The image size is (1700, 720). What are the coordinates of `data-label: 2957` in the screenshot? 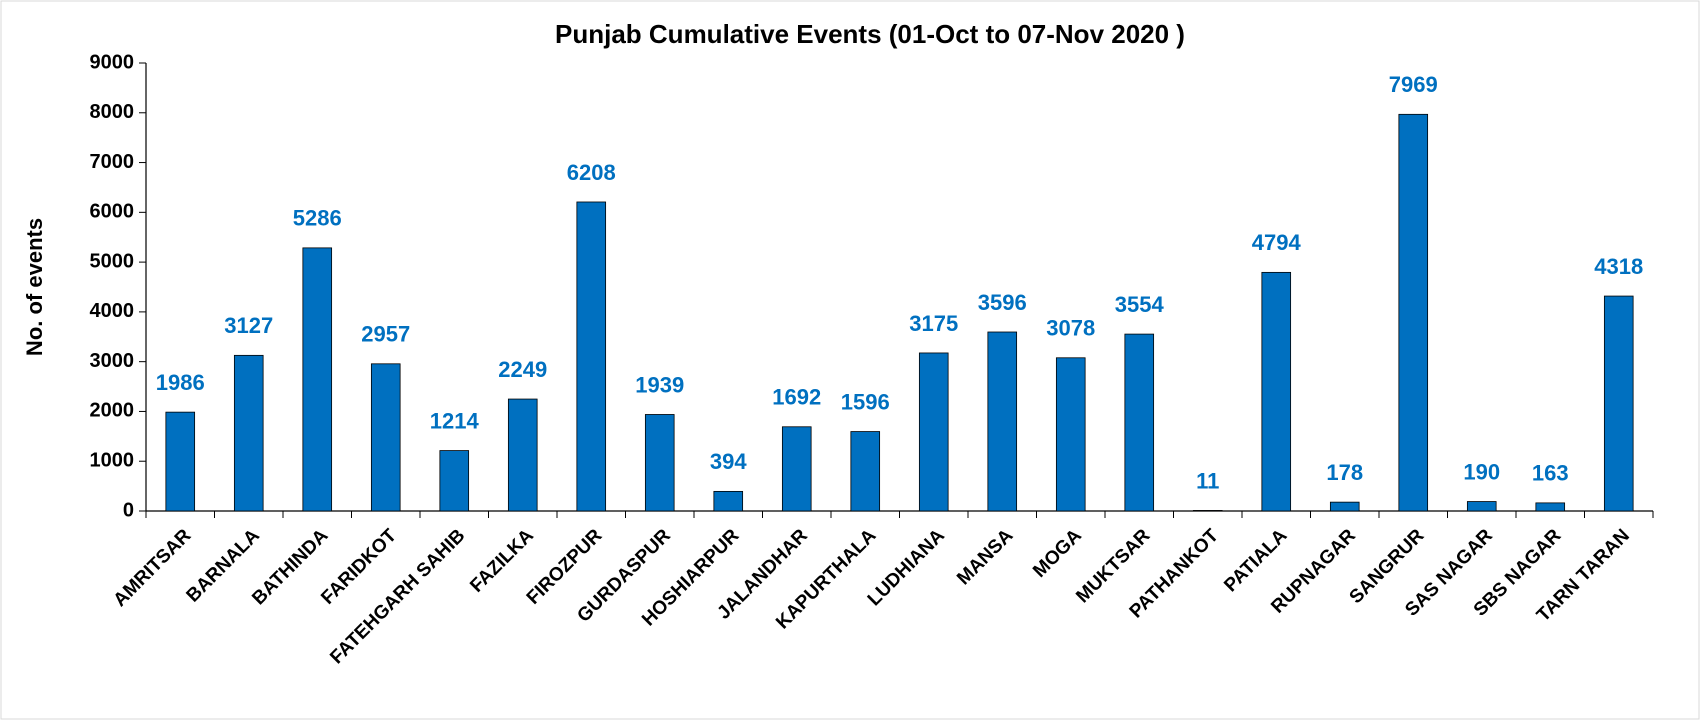 It's located at (385, 334).